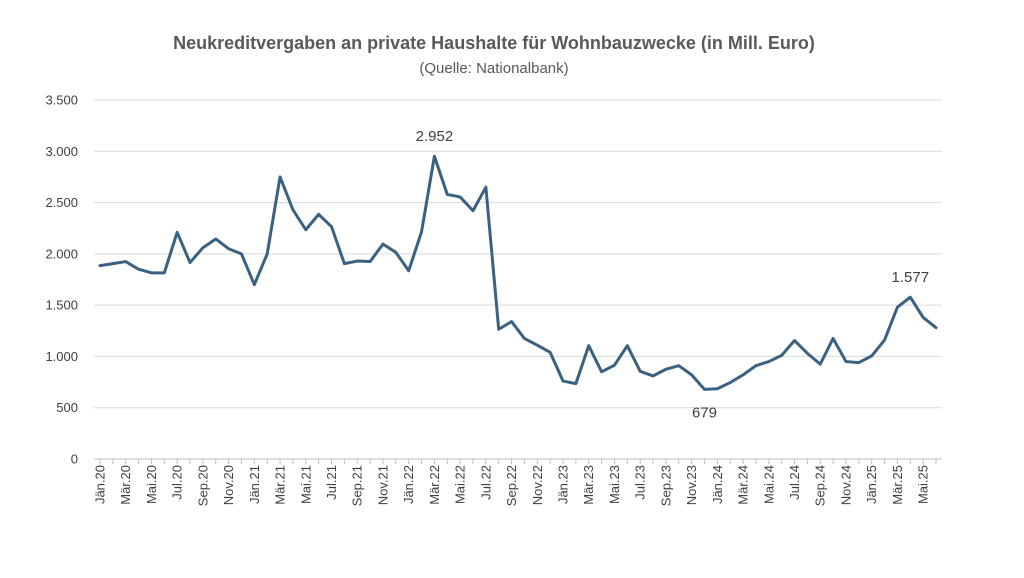 This screenshot has height=578, width=1024. Describe the element at coordinates (382, 485) in the screenshot. I see `x-tick-label: Nov.21` at that location.